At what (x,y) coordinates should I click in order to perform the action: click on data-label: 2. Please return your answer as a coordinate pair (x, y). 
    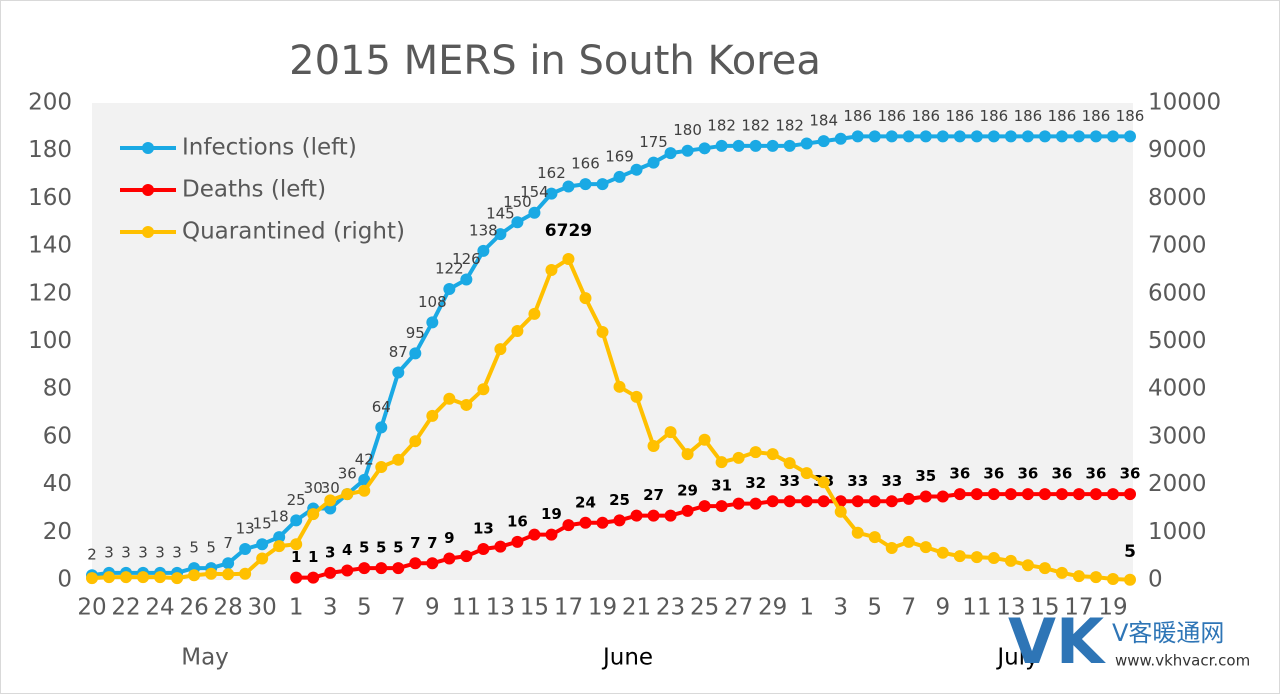
    Looking at the image, I should click on (92, 555).